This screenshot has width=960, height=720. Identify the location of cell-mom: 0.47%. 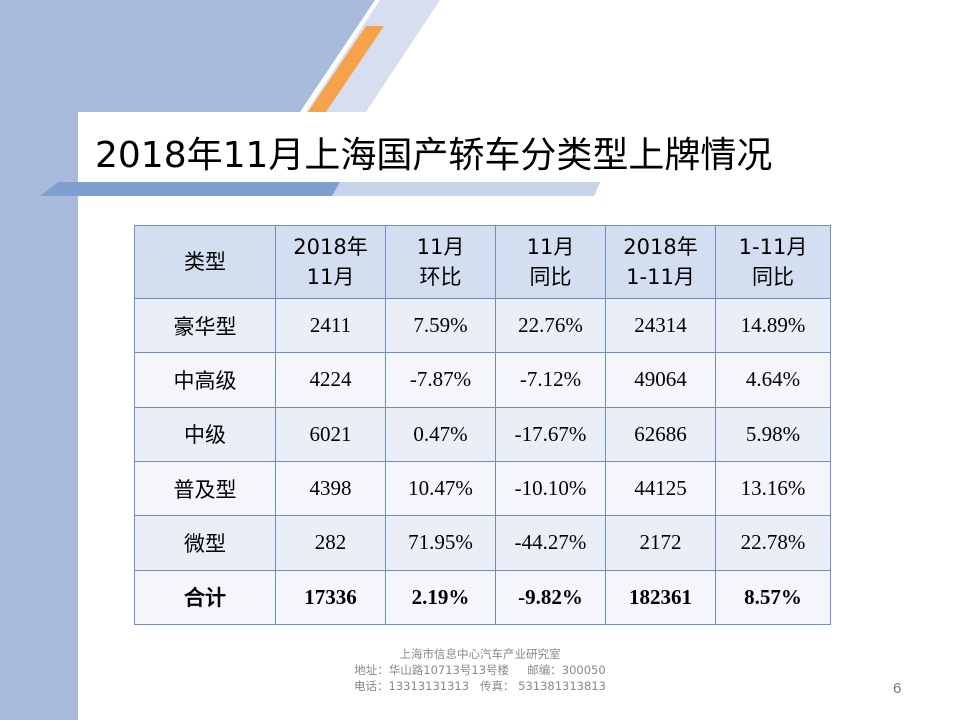
(440, 434).